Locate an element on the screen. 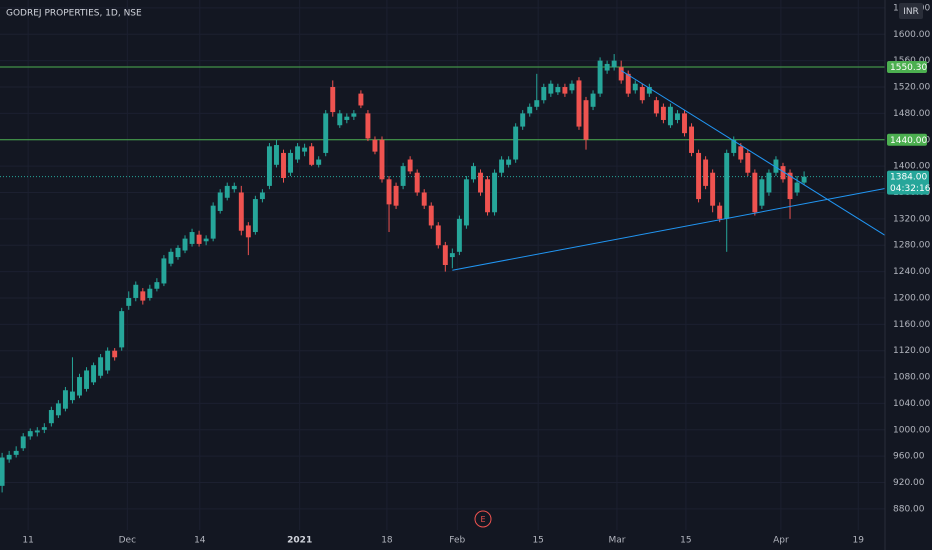 The image size is (932, 550). x-tick-label: 19 is located at coordinates (859, 541).